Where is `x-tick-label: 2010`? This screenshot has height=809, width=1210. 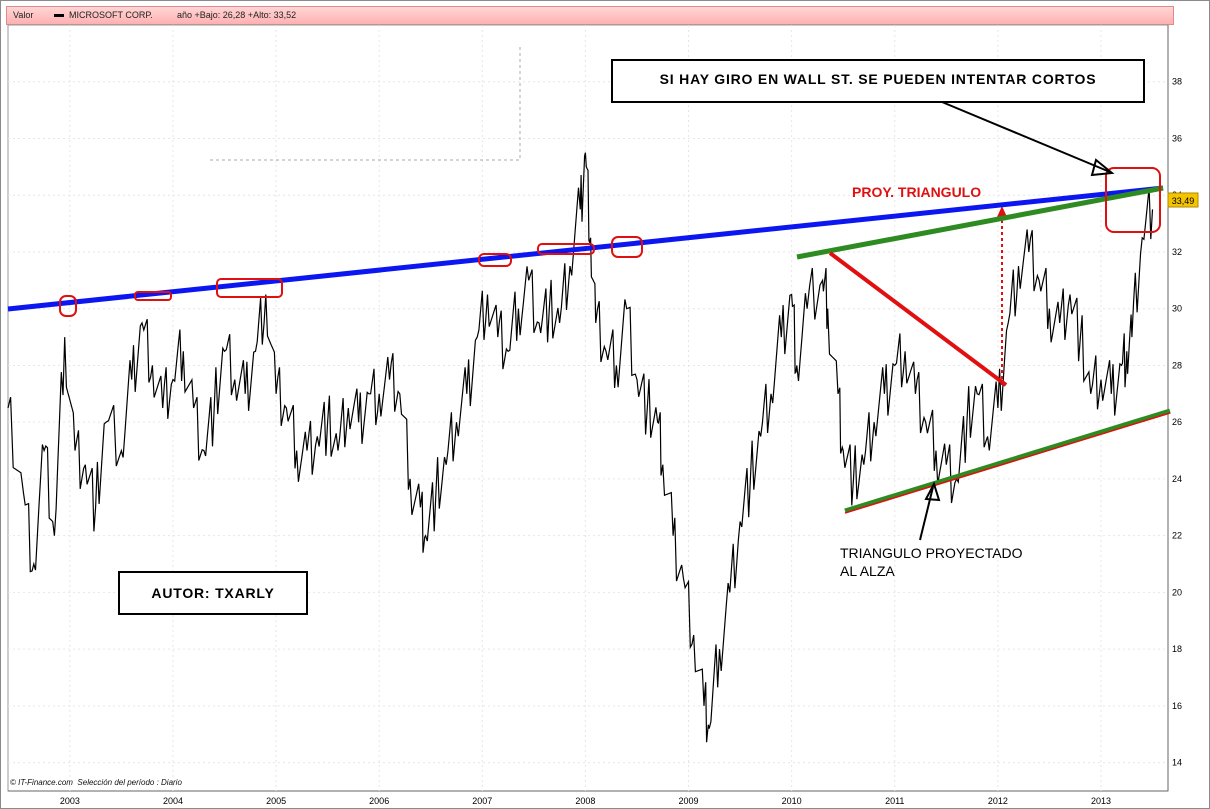 x-tick-label: 2010 is located at coordinates (792, 801).